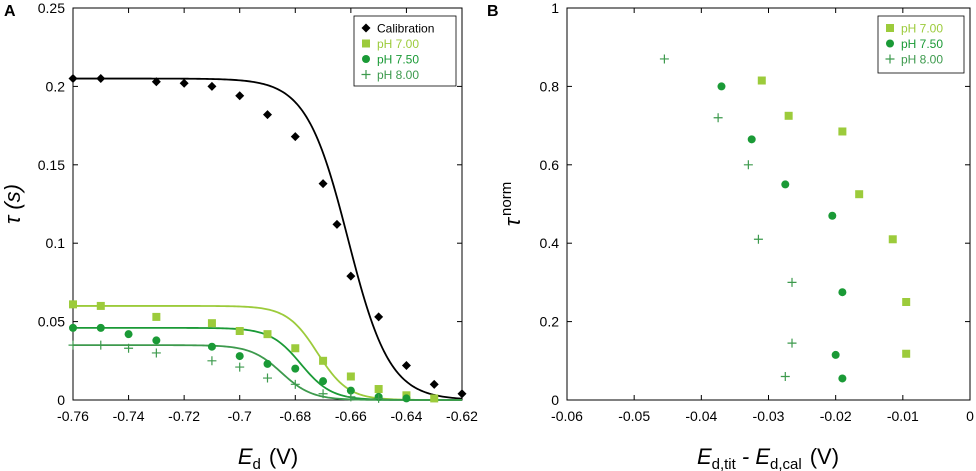 This screenshot has width=976, height=471. Describe the element at coordinates (405, 29) in the screenshot. I see `panel-a-legend-label-0: Calibration` at that location.